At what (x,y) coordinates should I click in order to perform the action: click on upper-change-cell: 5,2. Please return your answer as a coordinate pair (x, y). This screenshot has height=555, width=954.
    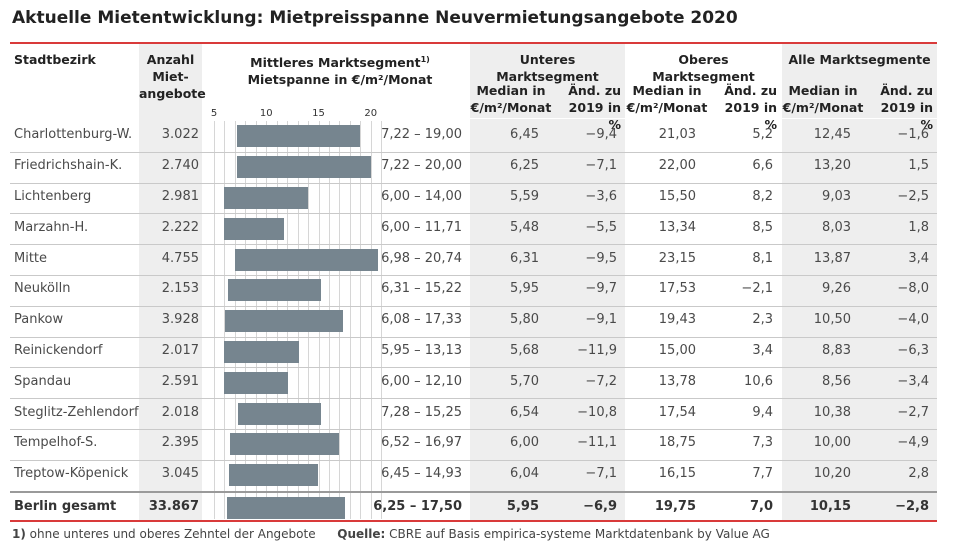
    Looking at the image, I should click on (762, 135).